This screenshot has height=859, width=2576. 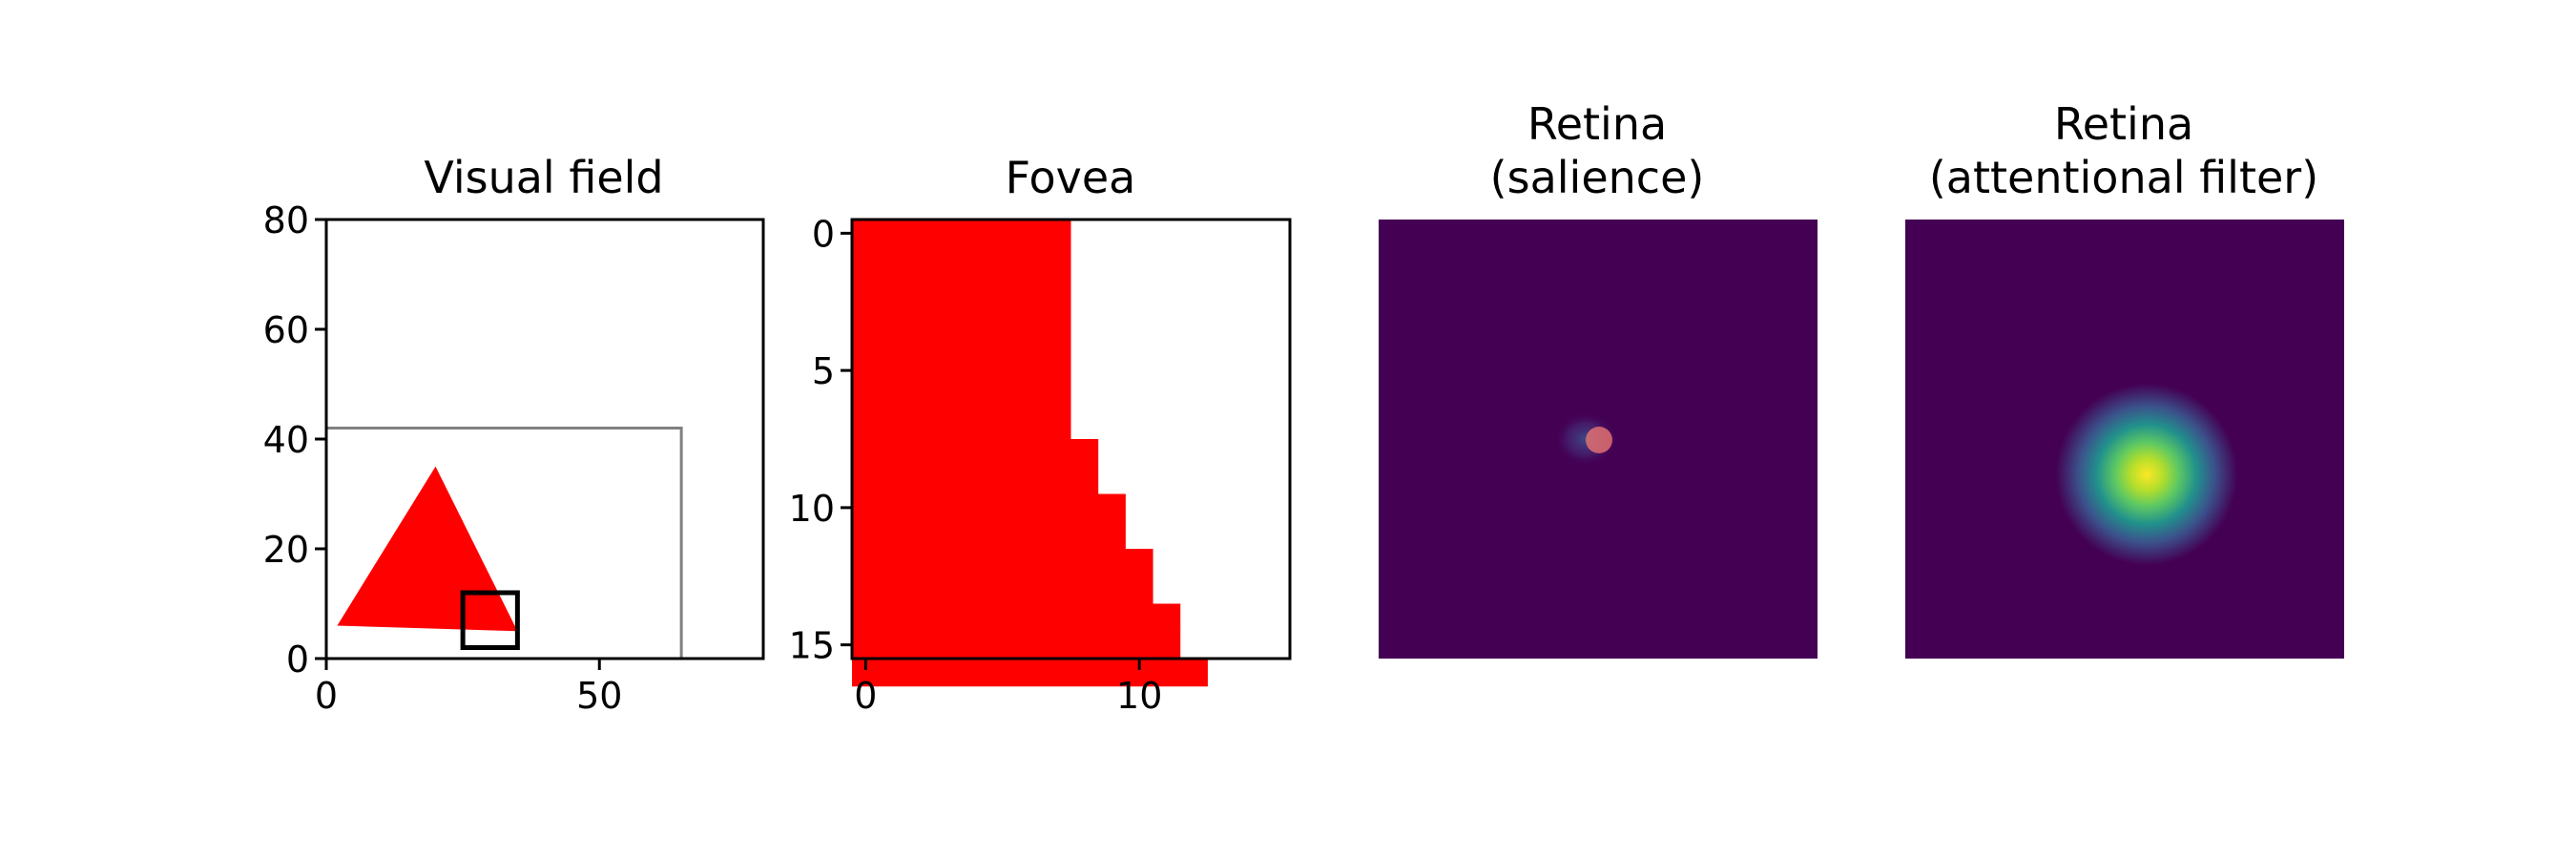 I want to click on panel-retina-attentional-filter: Retina (attentional filter), so click(x=2124, y=378).